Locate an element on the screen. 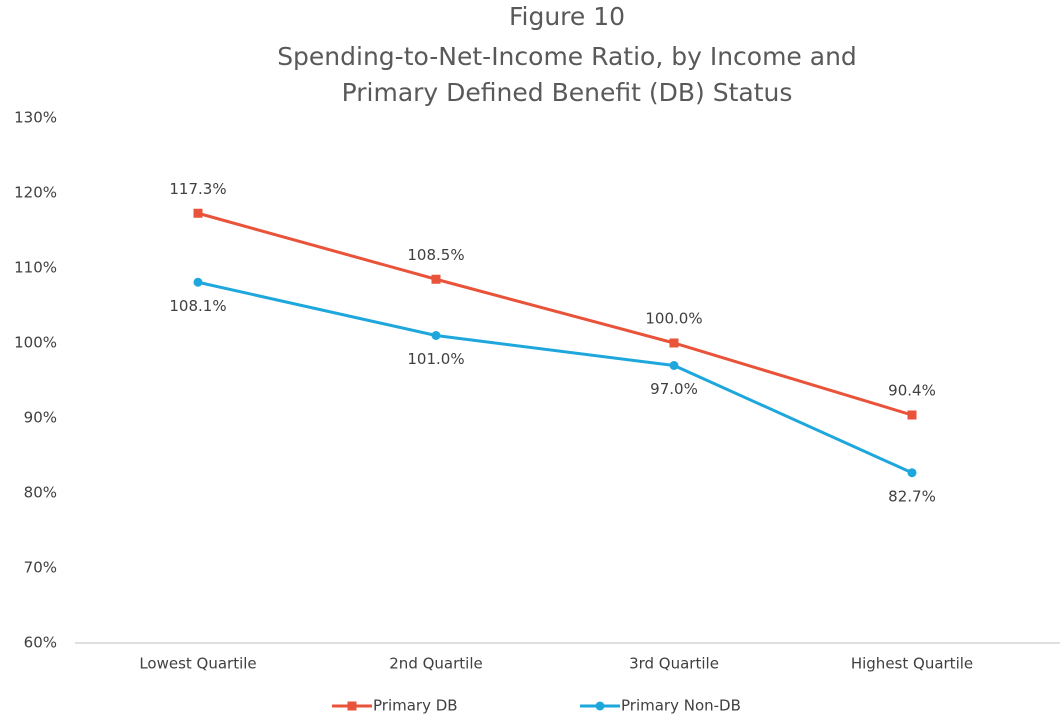 The width and height of the screenshot is (1060, 724). y-tick-label: 120% is located at coordinates (35, 193).